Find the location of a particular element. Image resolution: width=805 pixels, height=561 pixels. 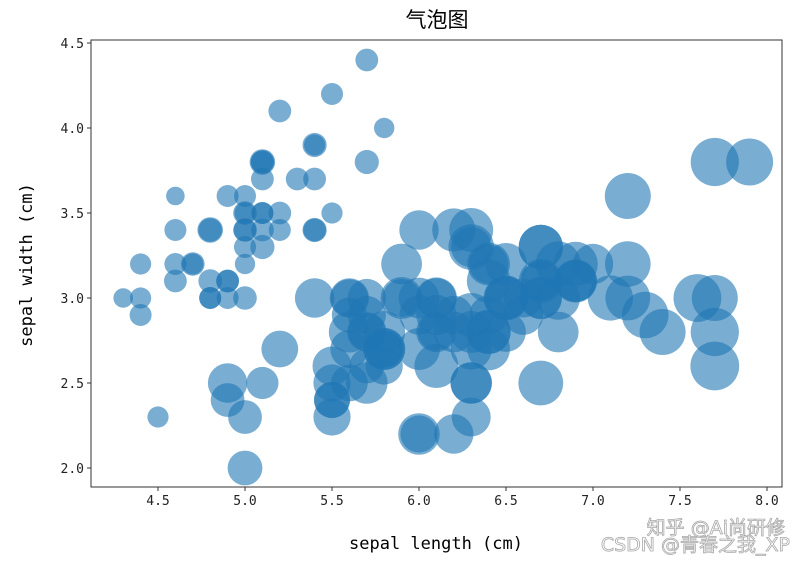

x-tick-label: 5.5 is located at coordinates (331, 501).